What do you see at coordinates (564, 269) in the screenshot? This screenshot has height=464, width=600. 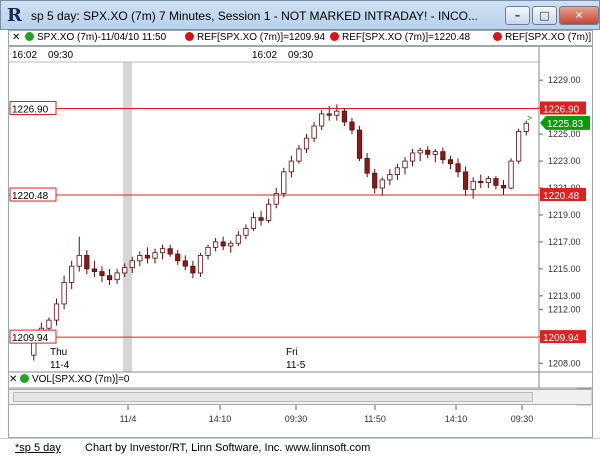 I see `price-tick-label: 1215.00` at bounding box center [564, 269].